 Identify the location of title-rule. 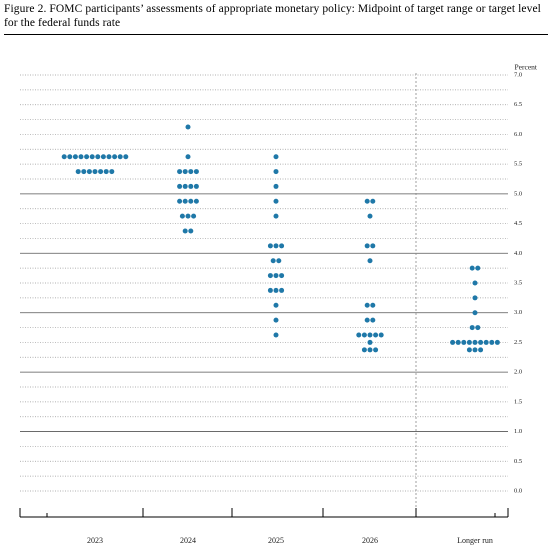
(276, 34).